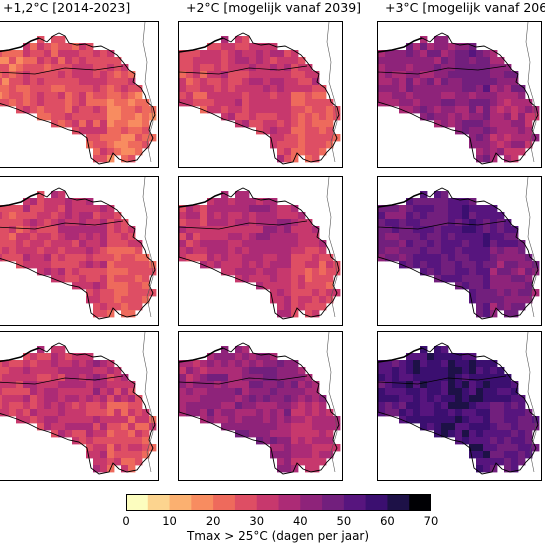  What do you see at coordinates (202, 502) in the screenshot?
I see `colorbar-segment` at bounding box center [202, 502].